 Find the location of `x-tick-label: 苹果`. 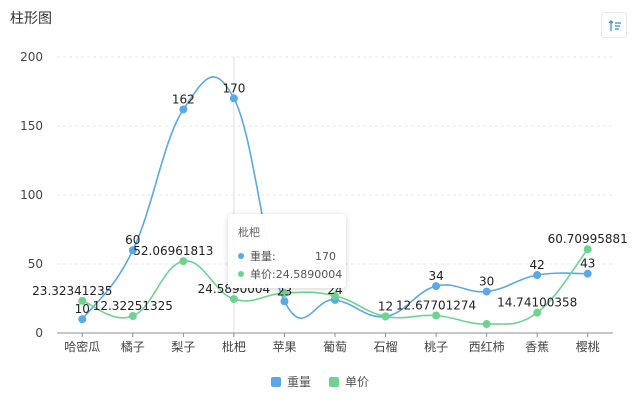

x-tick-label: 苹果 is located at coordinates (284, 347).